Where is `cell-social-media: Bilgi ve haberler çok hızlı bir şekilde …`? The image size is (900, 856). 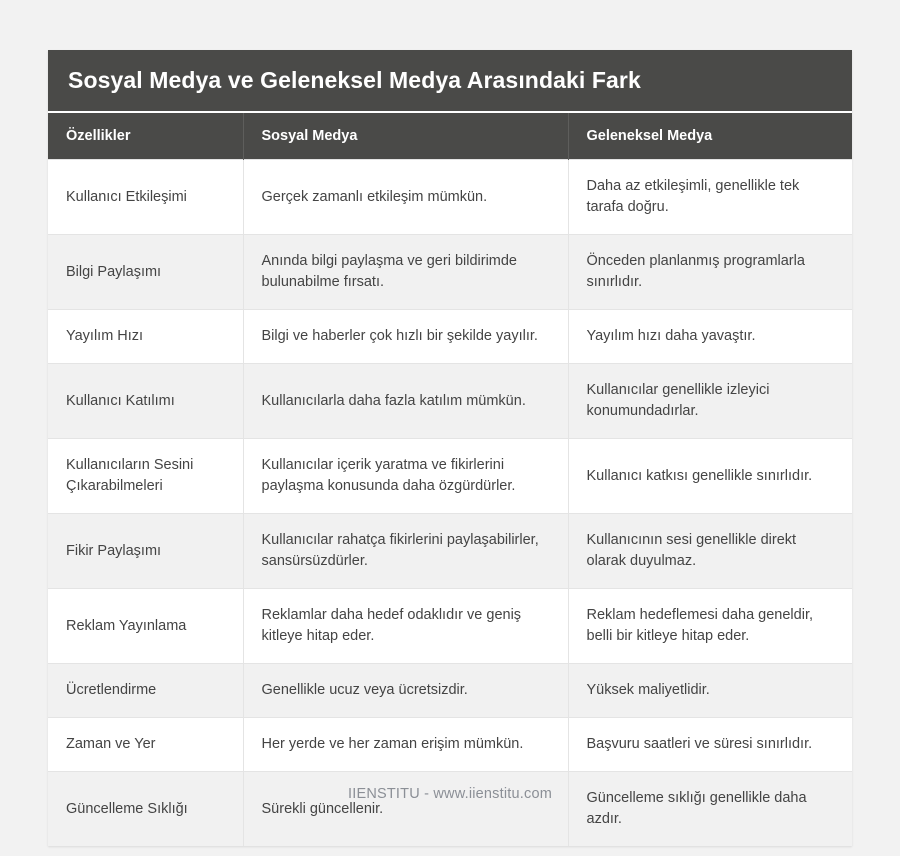 cell-social-media: Bilgi ve haberler çok hızlı bir şekilde … is located at coordinates (405, 336).